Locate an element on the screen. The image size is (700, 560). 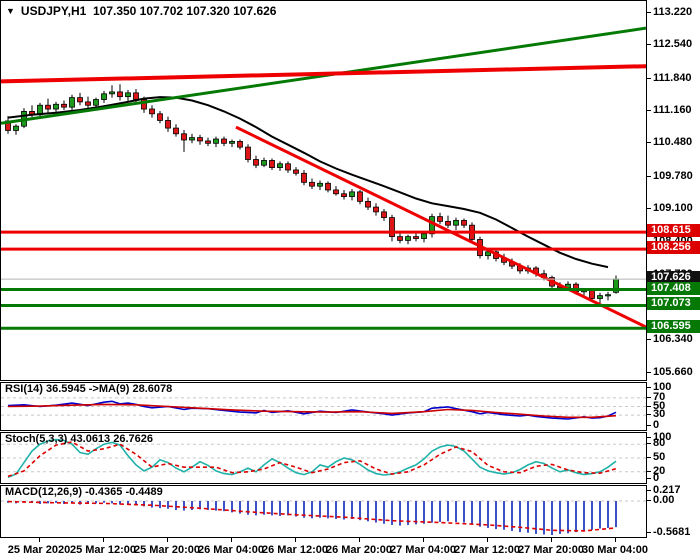
price-badge: 108.256 is located at coordinates (673, 247).